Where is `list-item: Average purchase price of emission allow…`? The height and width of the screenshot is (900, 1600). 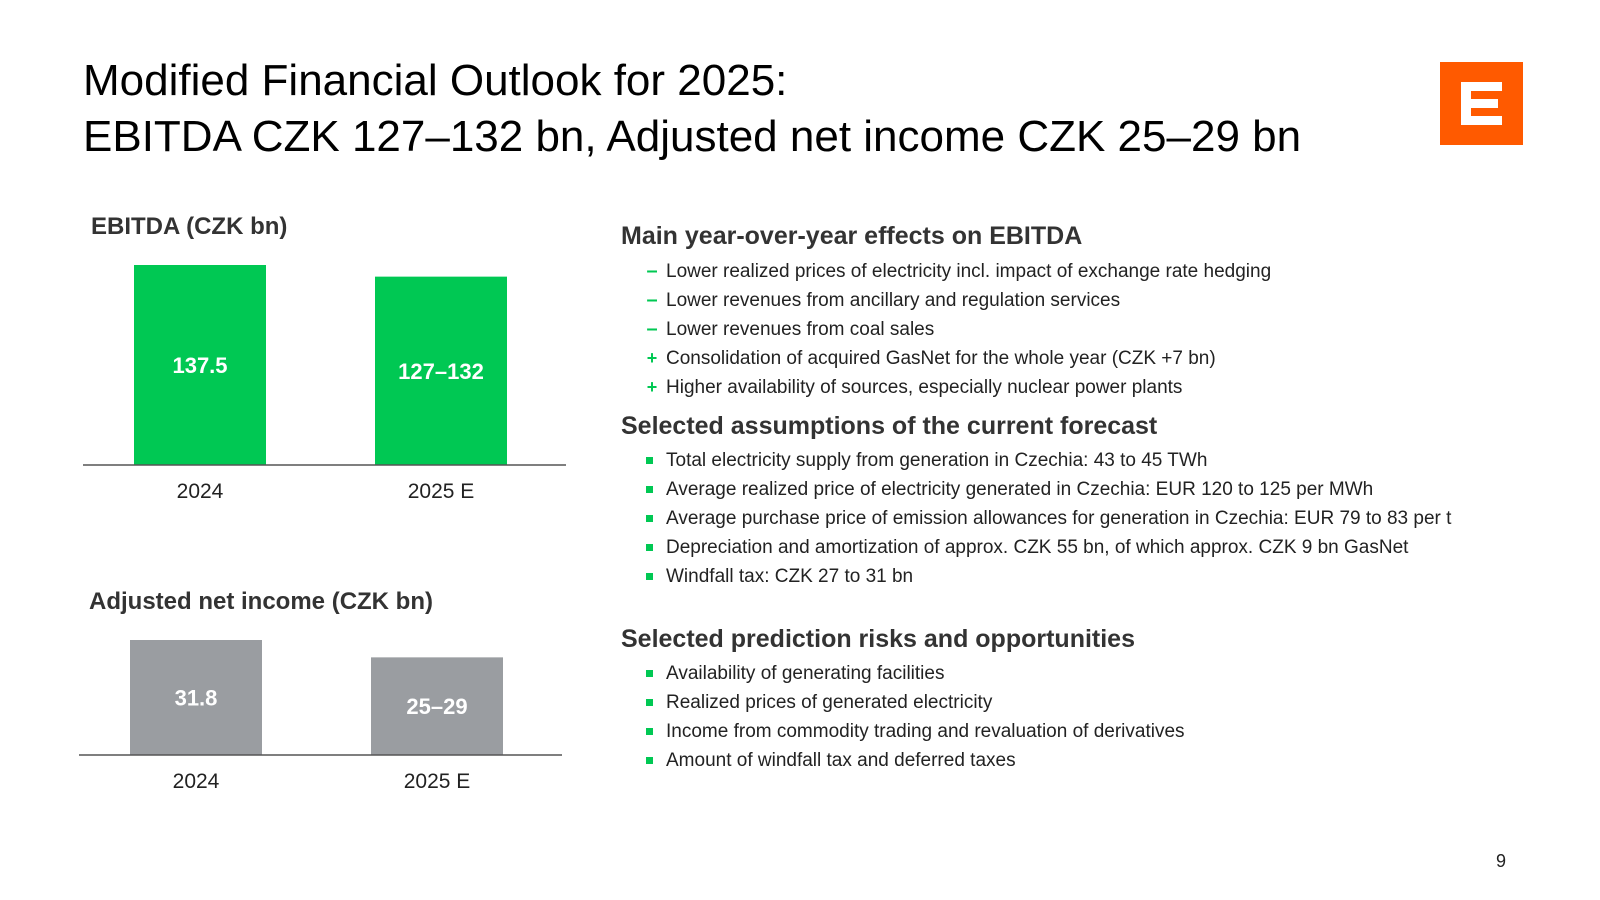 list-item: Average purchase price of emission allow… is located at coordinates (1045, 518).